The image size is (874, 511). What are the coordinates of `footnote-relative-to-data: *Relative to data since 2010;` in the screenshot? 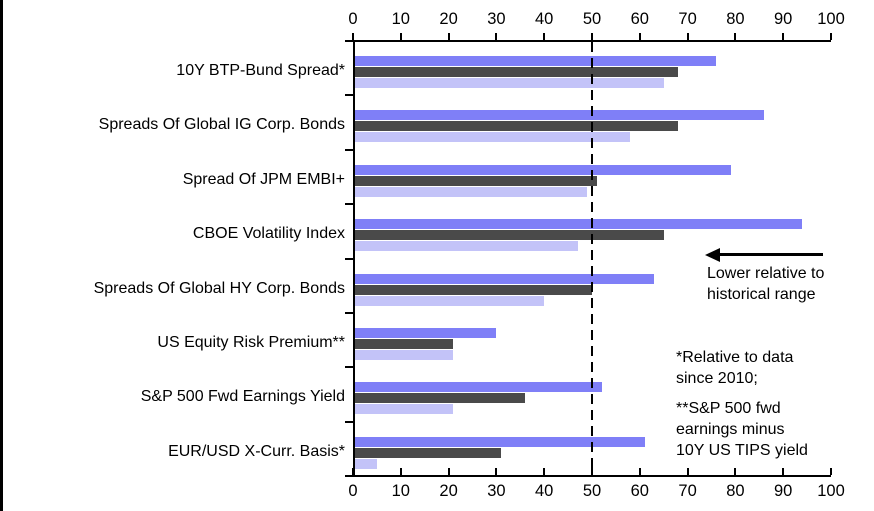 It's located at (735, 368).